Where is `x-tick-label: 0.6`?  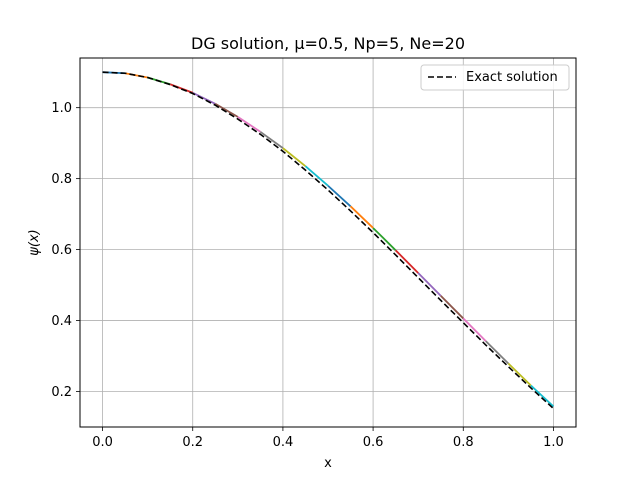
x-tick-label: 0.6 is located at coordinates (373, 442).